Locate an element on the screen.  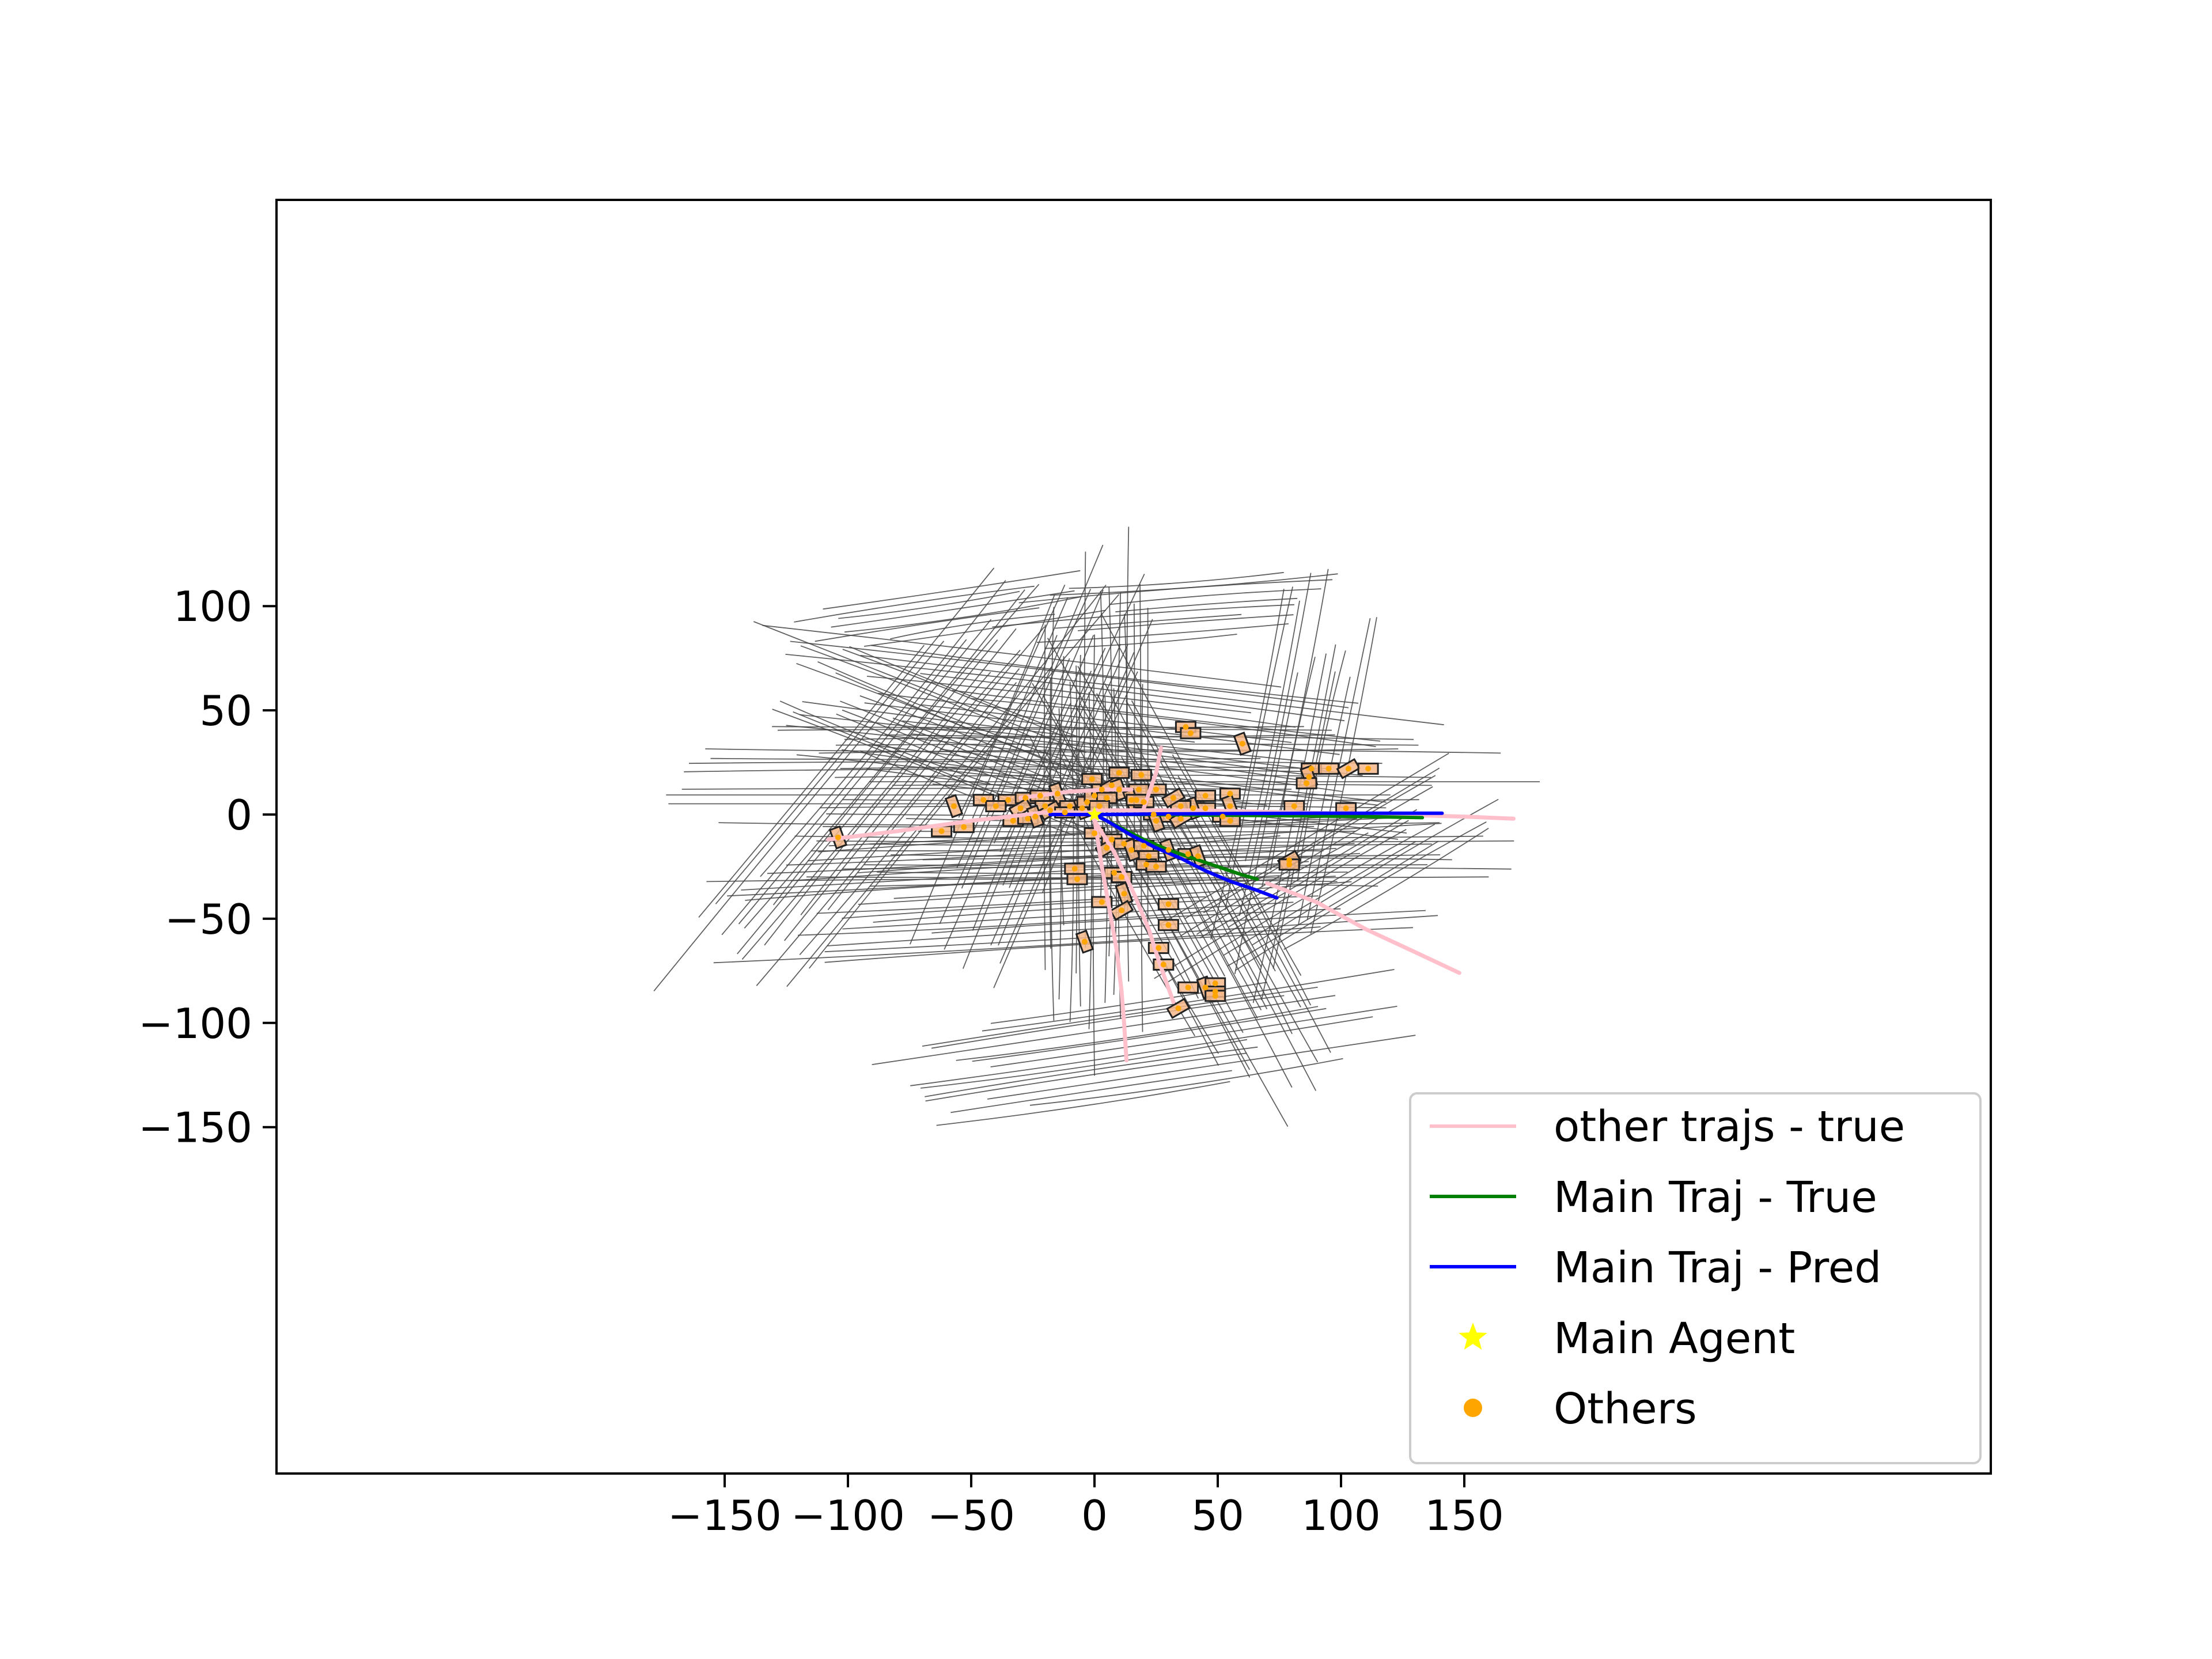
y-tick-label: 50 is located at coordinates (225, 711).